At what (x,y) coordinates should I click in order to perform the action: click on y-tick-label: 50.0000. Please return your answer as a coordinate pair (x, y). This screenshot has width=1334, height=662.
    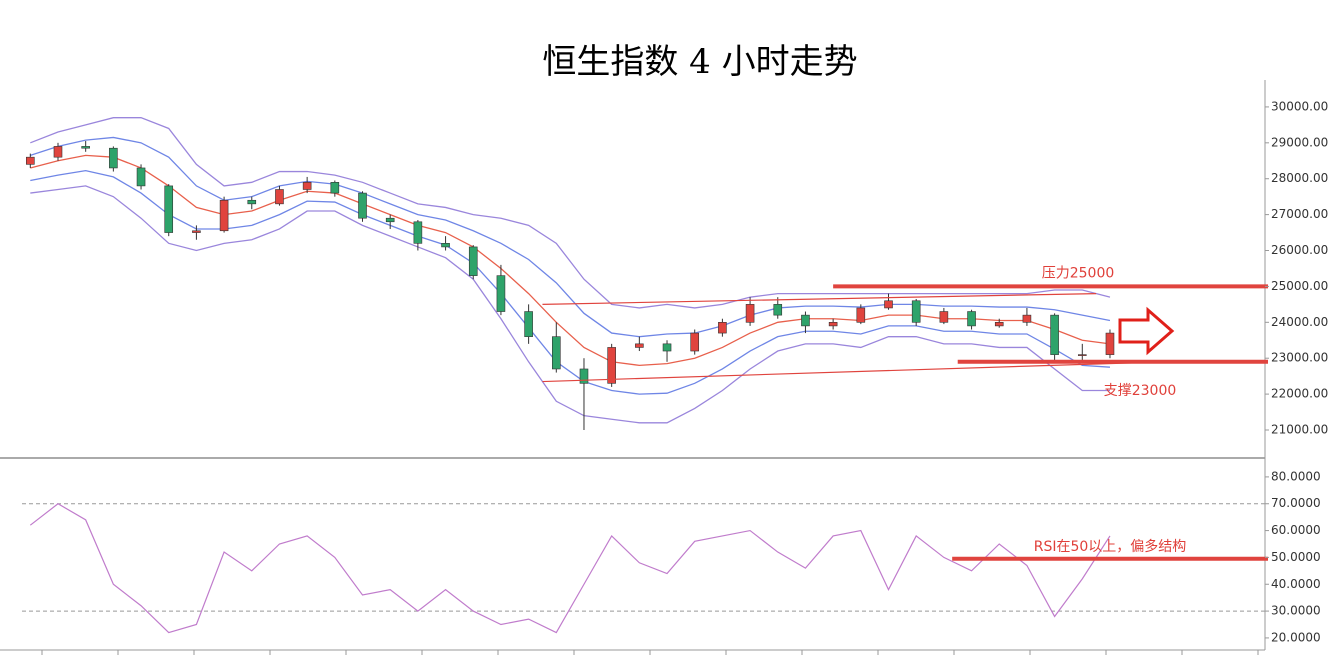
    Looking at the image, I should click on (1296, 557).